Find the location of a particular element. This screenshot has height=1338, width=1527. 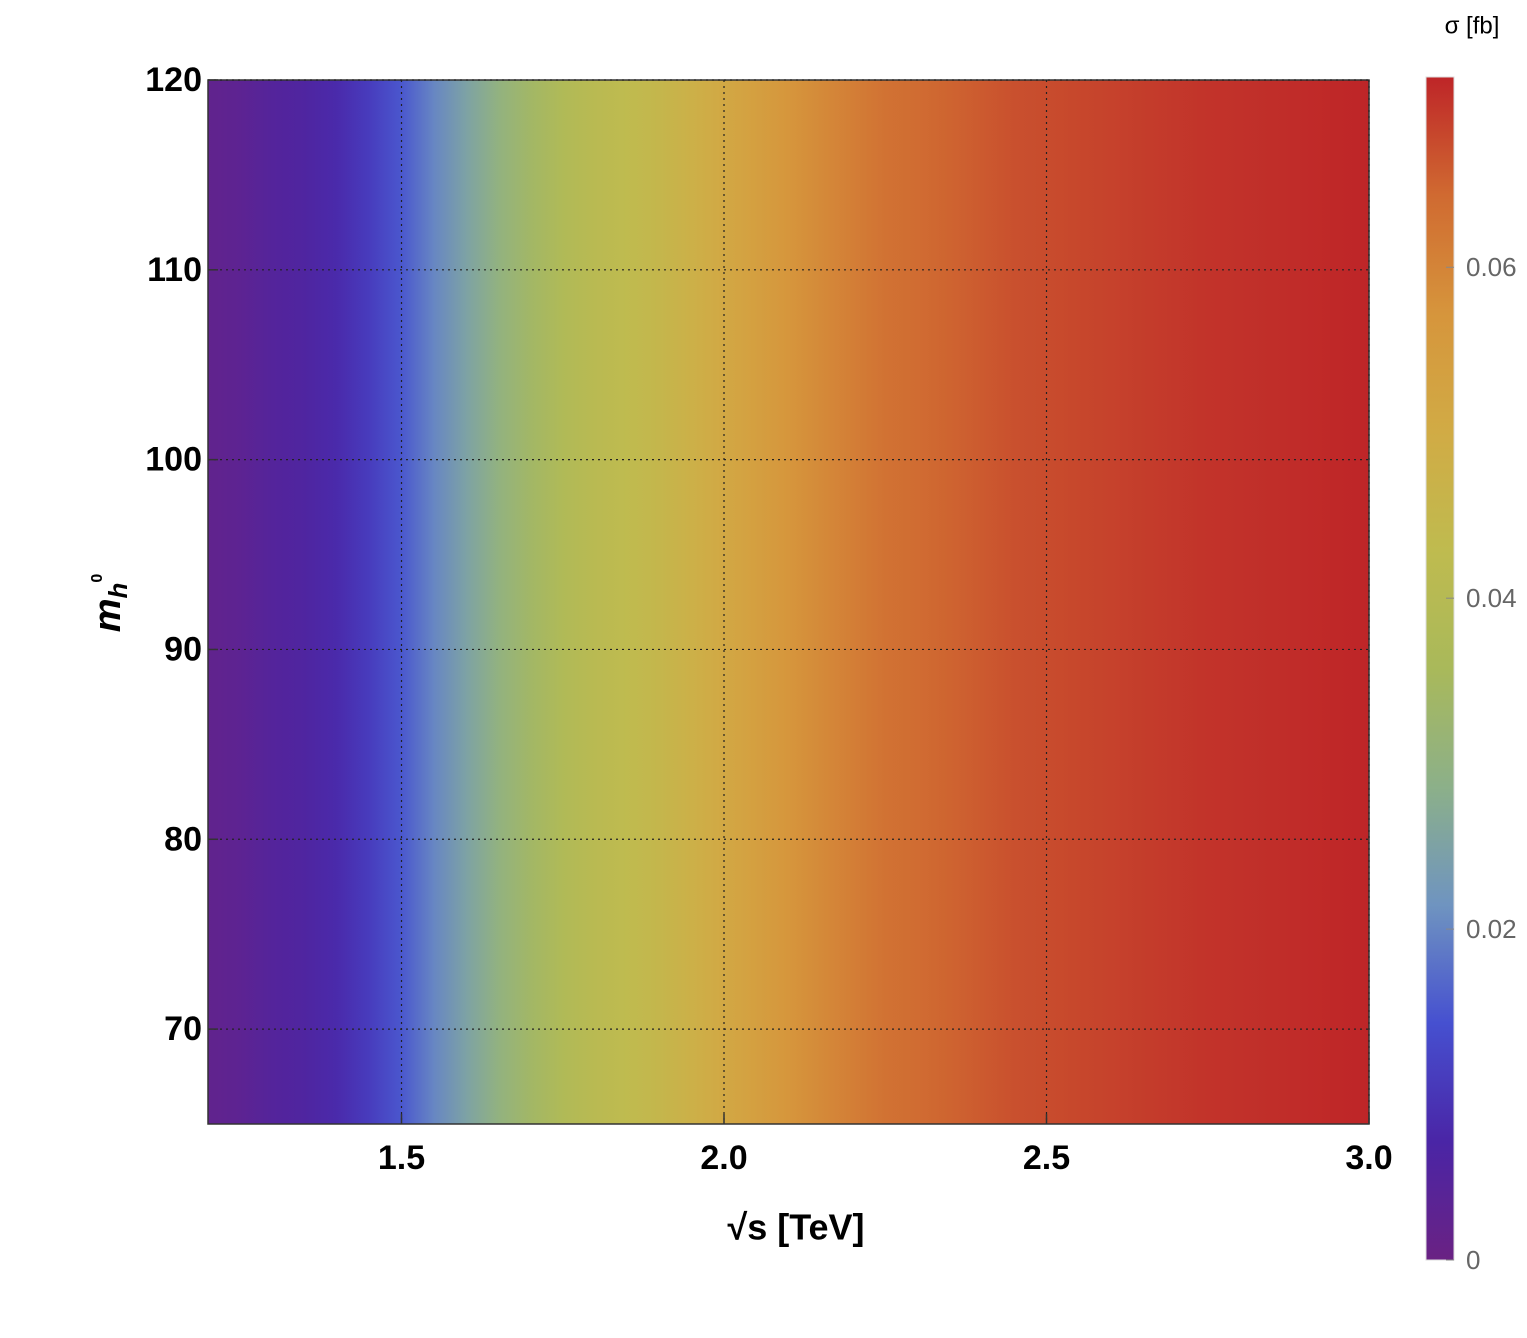

colorbar-tick-label: 0.02 is located at coordinates (1491, 929).